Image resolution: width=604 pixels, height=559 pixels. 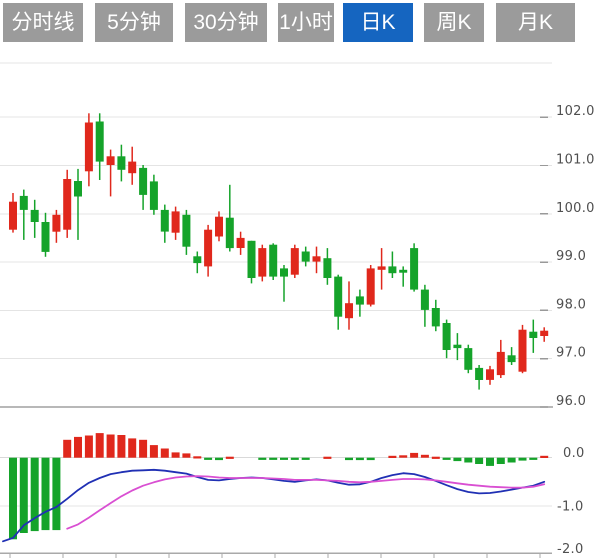 What do you see at coordinates (575, 160) in the screenshot?
I see `price-label: 101.0` at bounding box center [575, 160].